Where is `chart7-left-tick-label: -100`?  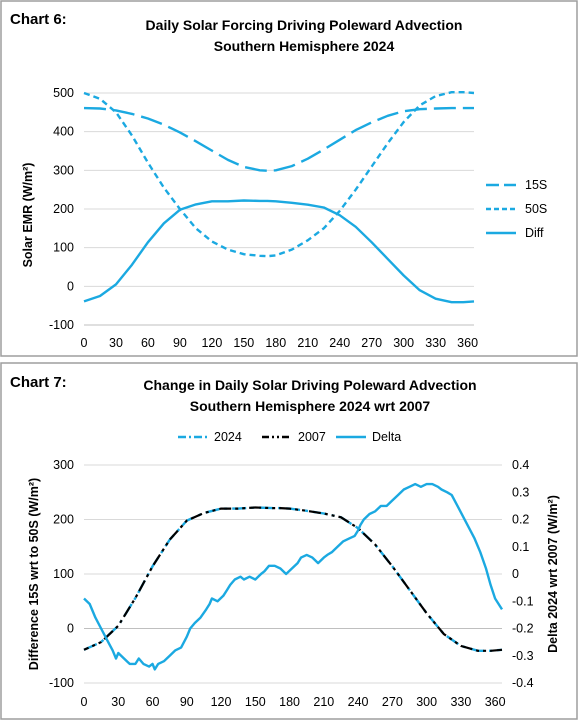 chart7-left-tick-label: -100 is located at coordinates (61, 683).